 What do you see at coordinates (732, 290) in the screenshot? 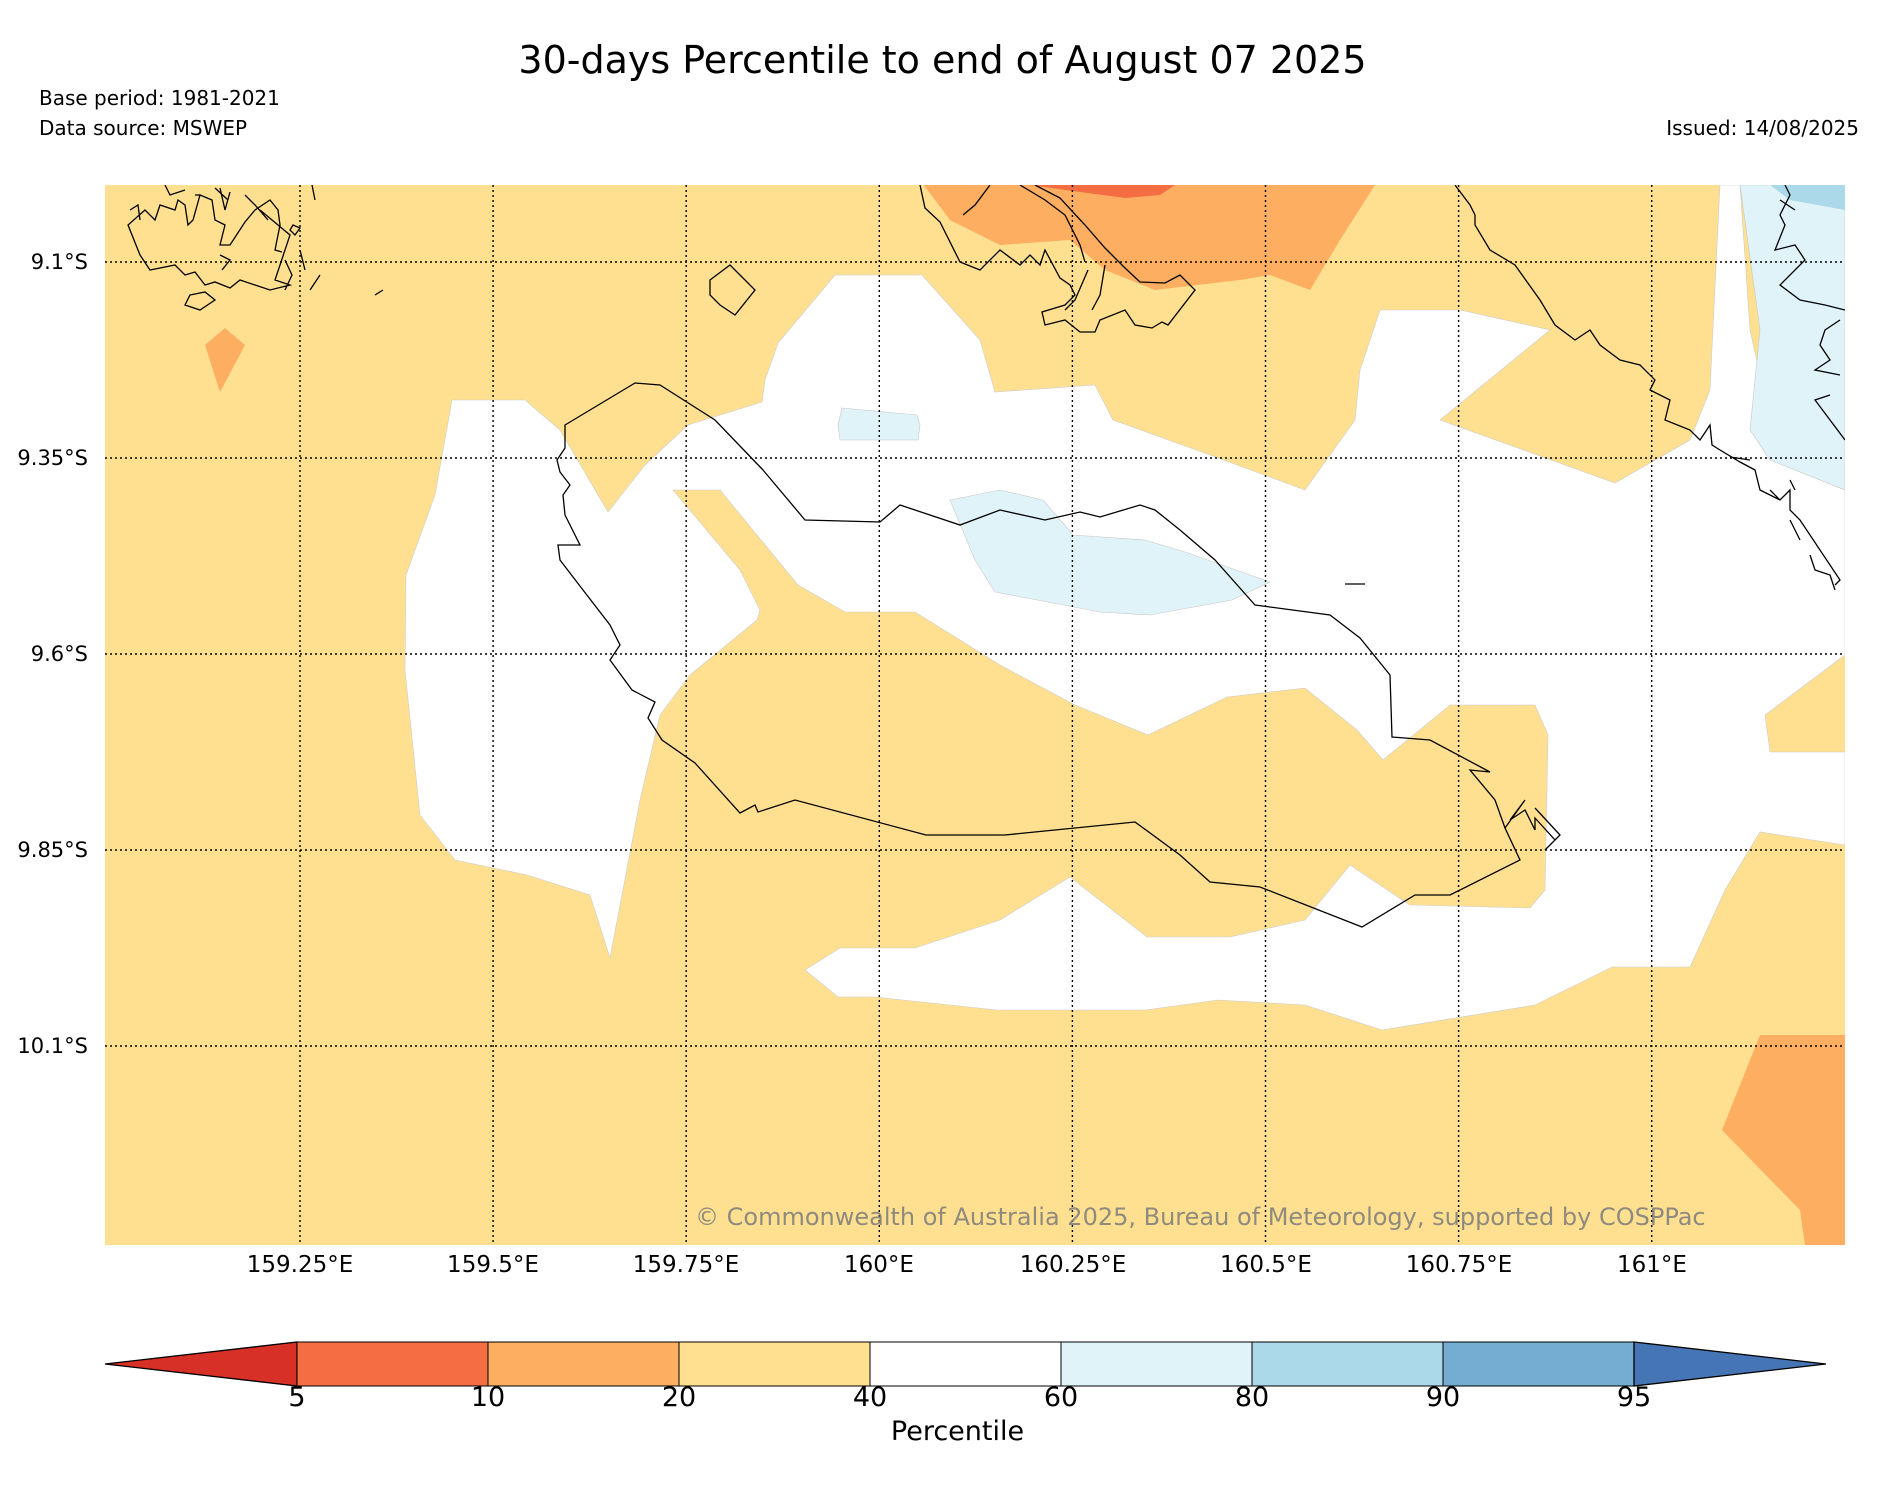
I see `coastline-savo-island` at bounding box center [732, 290].